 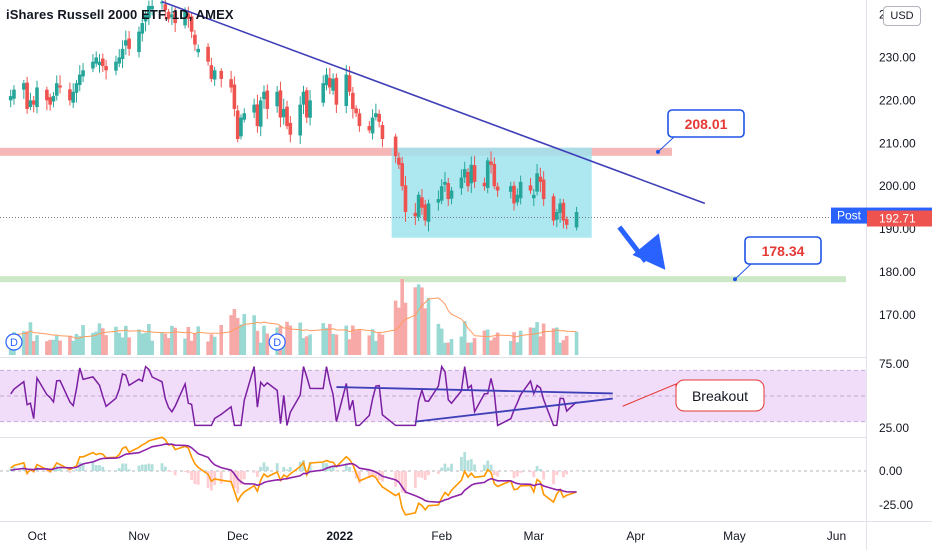 I want to click on rsi-lower-trendline, so click(x=514, y=410).